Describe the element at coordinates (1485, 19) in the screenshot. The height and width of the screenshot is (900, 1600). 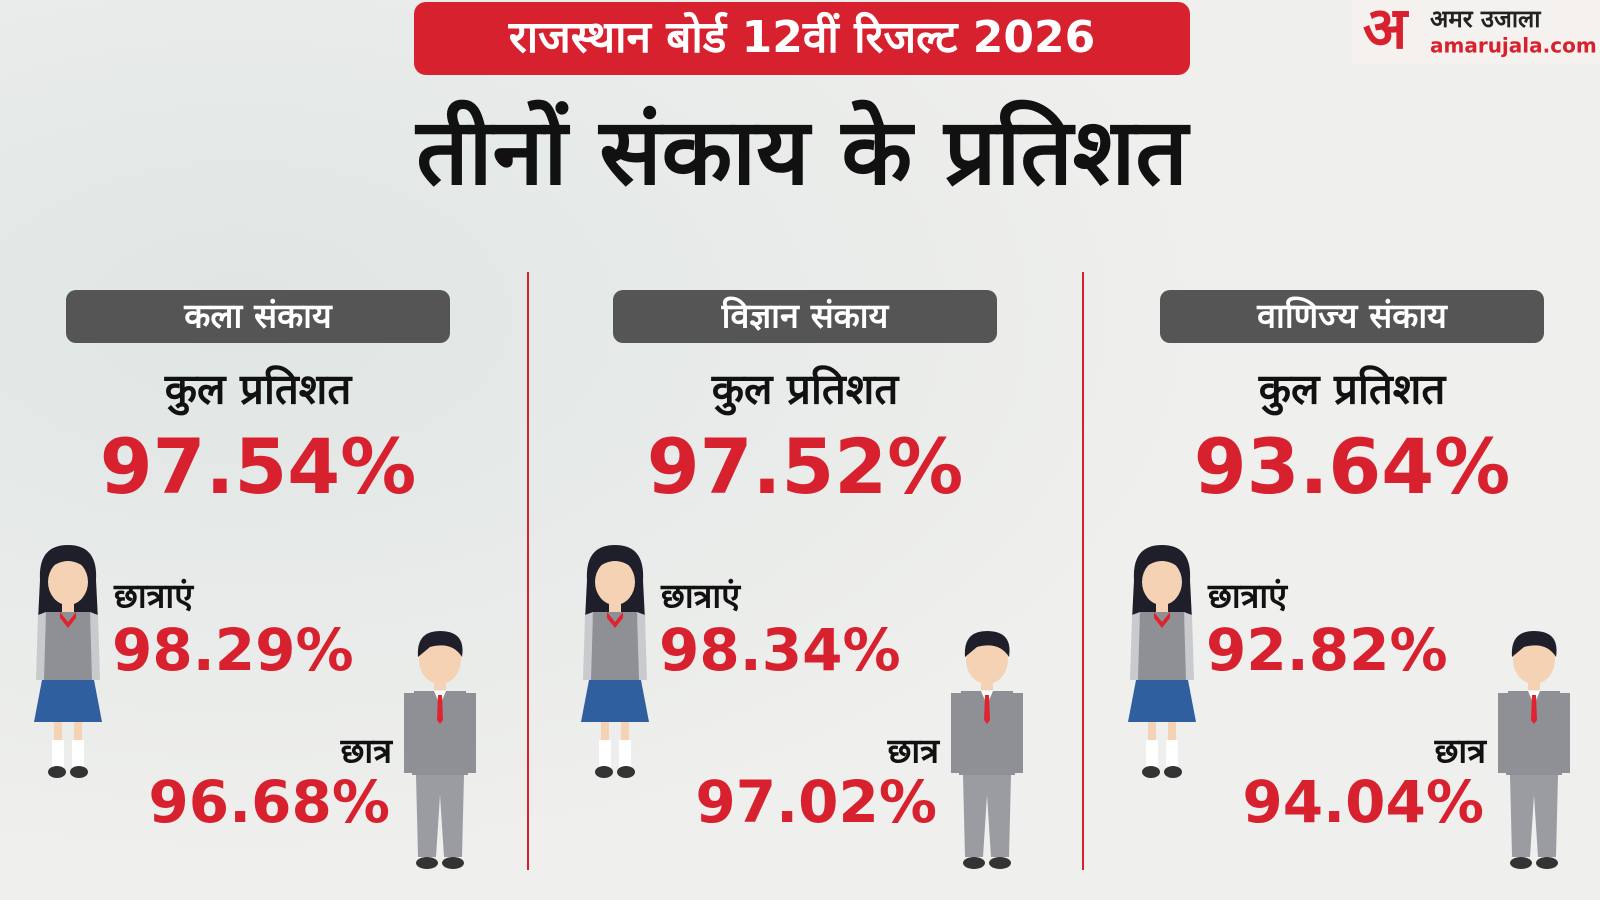
I see `logo-name: अमर उजाला` at that location.